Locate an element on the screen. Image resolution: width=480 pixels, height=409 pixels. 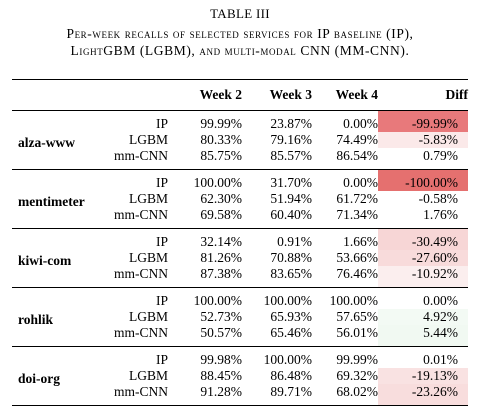
recall-cell: 62.30% is located at coordinates (221, 198).